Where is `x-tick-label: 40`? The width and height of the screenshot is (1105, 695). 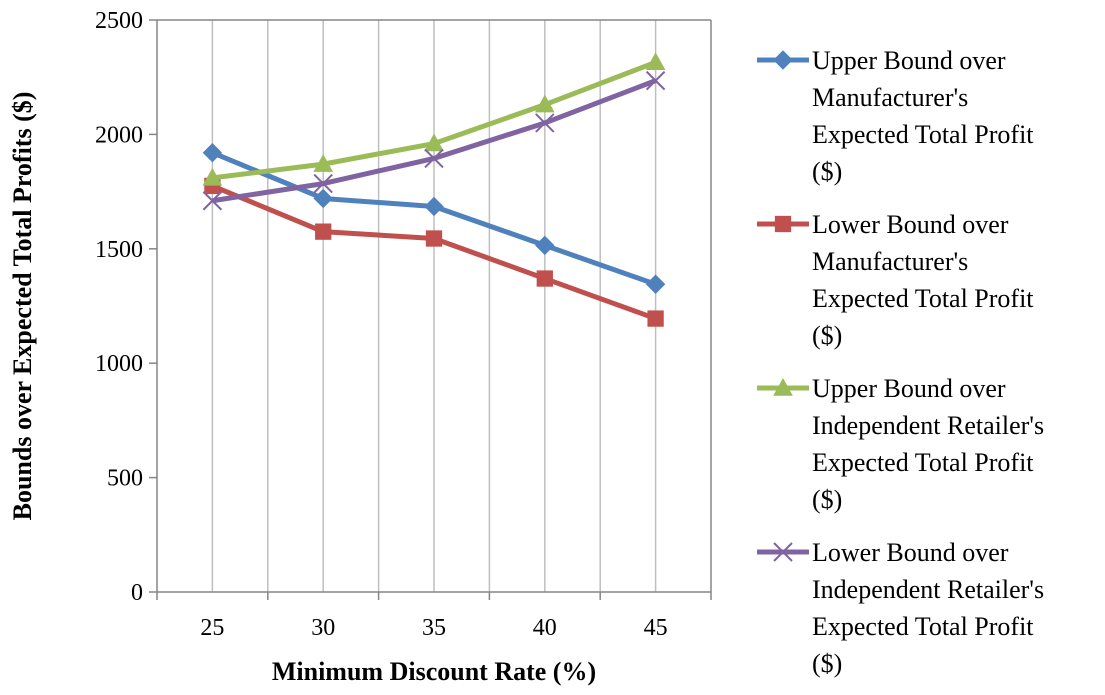 x-tick-label: 40 is located at coordinates (545, 628).